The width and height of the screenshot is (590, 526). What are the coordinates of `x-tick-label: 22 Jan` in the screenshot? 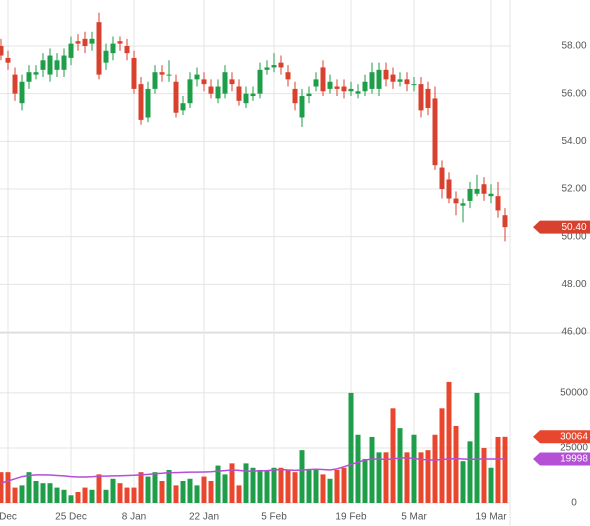 It's located at (204, 517).